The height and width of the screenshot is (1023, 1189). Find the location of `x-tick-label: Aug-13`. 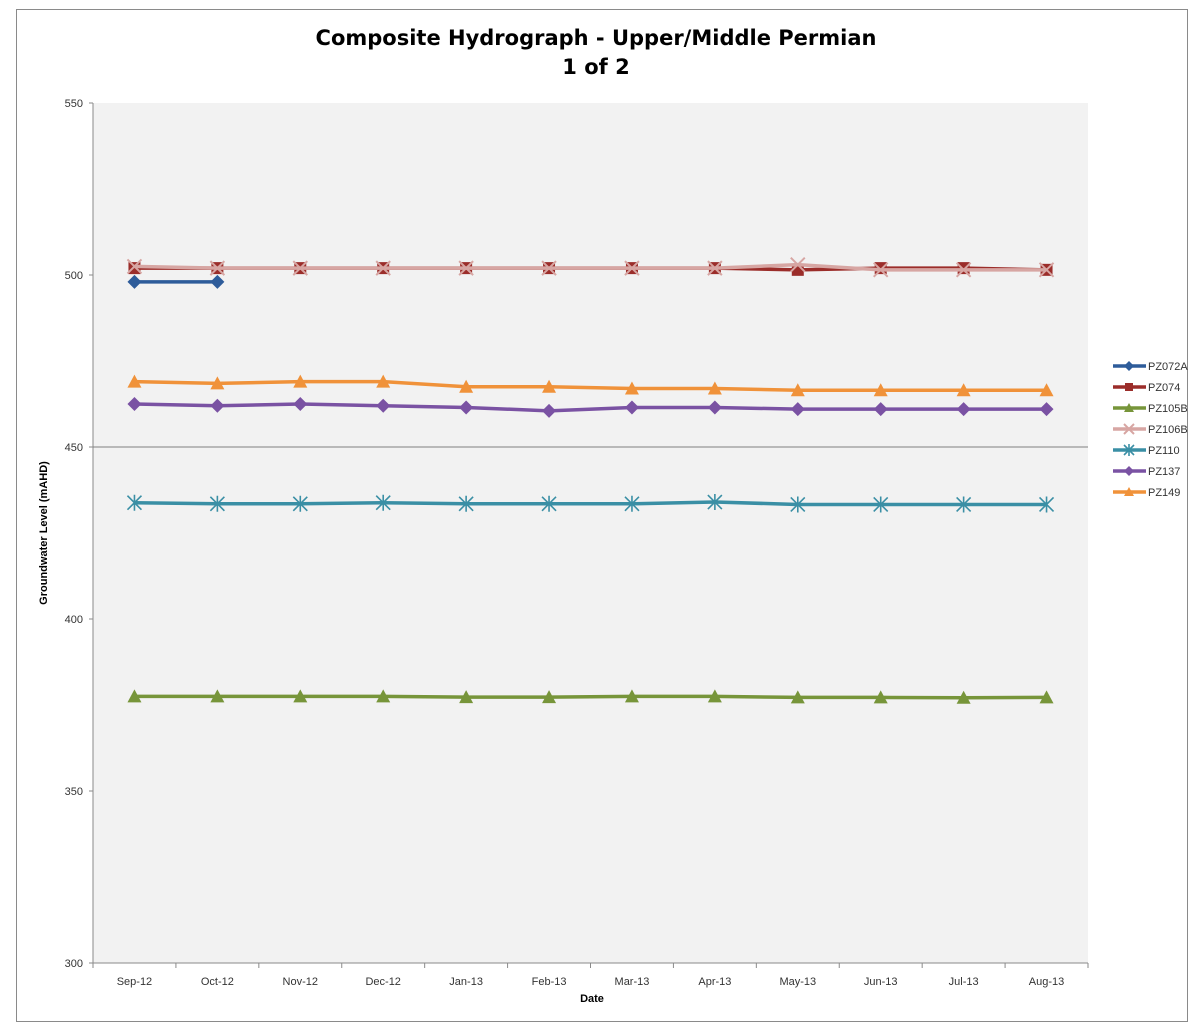

x-tick-label: Aug-13 is located at coordinates (1046, 982).